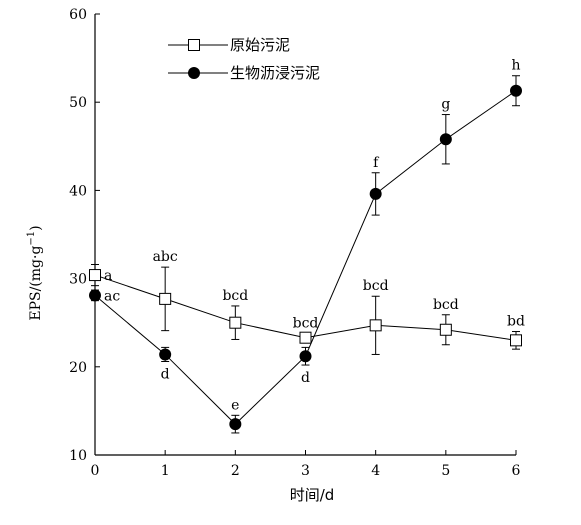 The width and height of the screenshot is (581, 525). I want to click on x-tick-label: 5, so click(445, 471).